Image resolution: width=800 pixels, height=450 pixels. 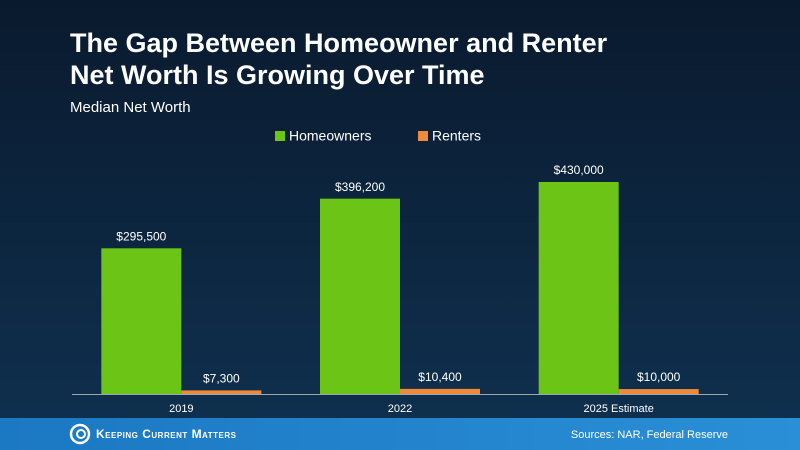 I want to click on footer, so click(x=400, y=434).